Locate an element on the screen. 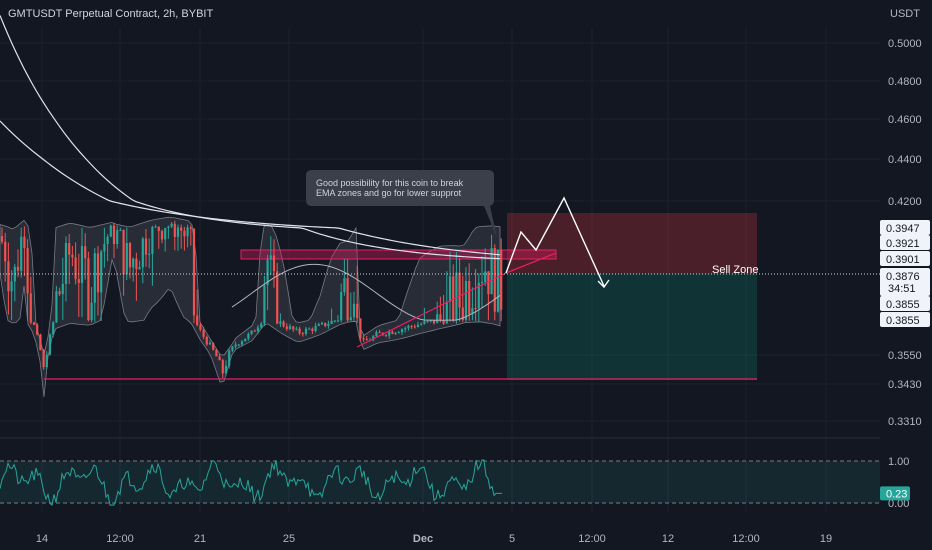 The height and width of the screenshot is (550, 932). price-tag-label: 0.3947 is located at coordinates (903, 229).